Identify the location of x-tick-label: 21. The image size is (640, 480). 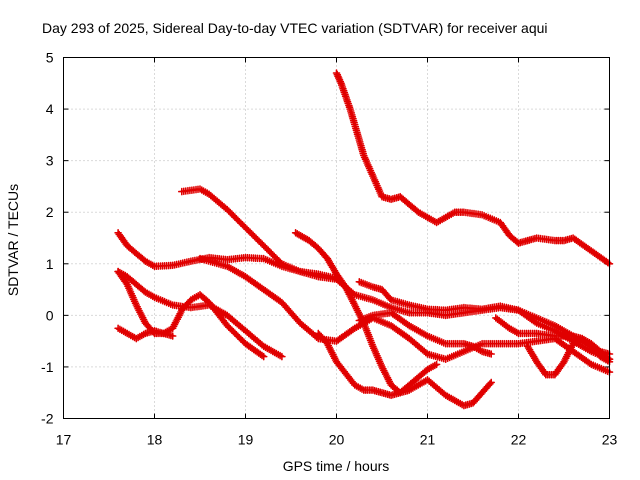
(428, 440).